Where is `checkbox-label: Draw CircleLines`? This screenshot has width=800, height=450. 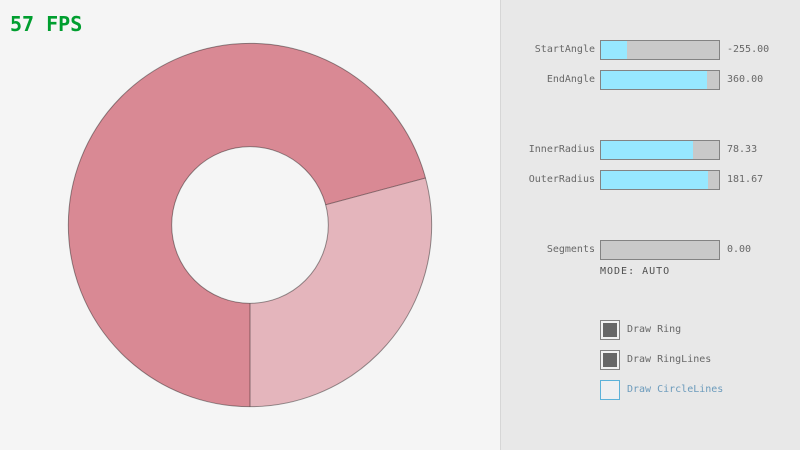
checkbox-label: Draw CircleLines is located at coordinates (675, 389).